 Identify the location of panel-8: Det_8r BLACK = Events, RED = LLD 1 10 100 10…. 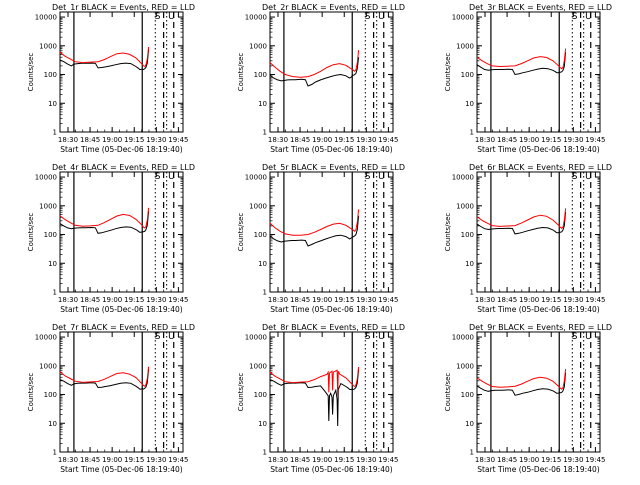
(321, 398).